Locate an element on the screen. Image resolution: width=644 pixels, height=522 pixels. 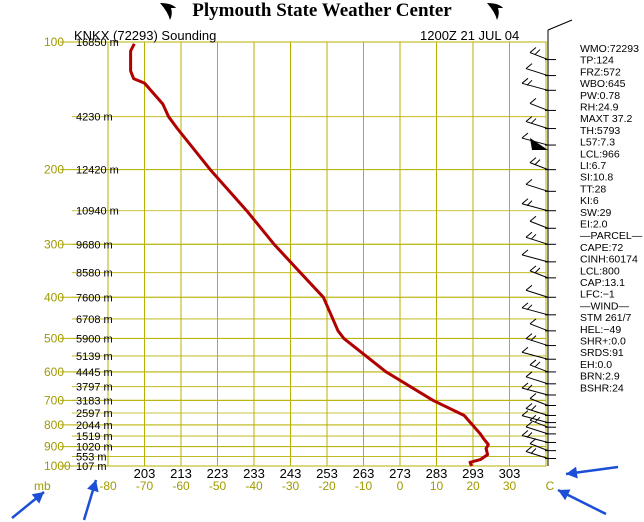
index-item: KI:6 is located at coordinates (589, 201).